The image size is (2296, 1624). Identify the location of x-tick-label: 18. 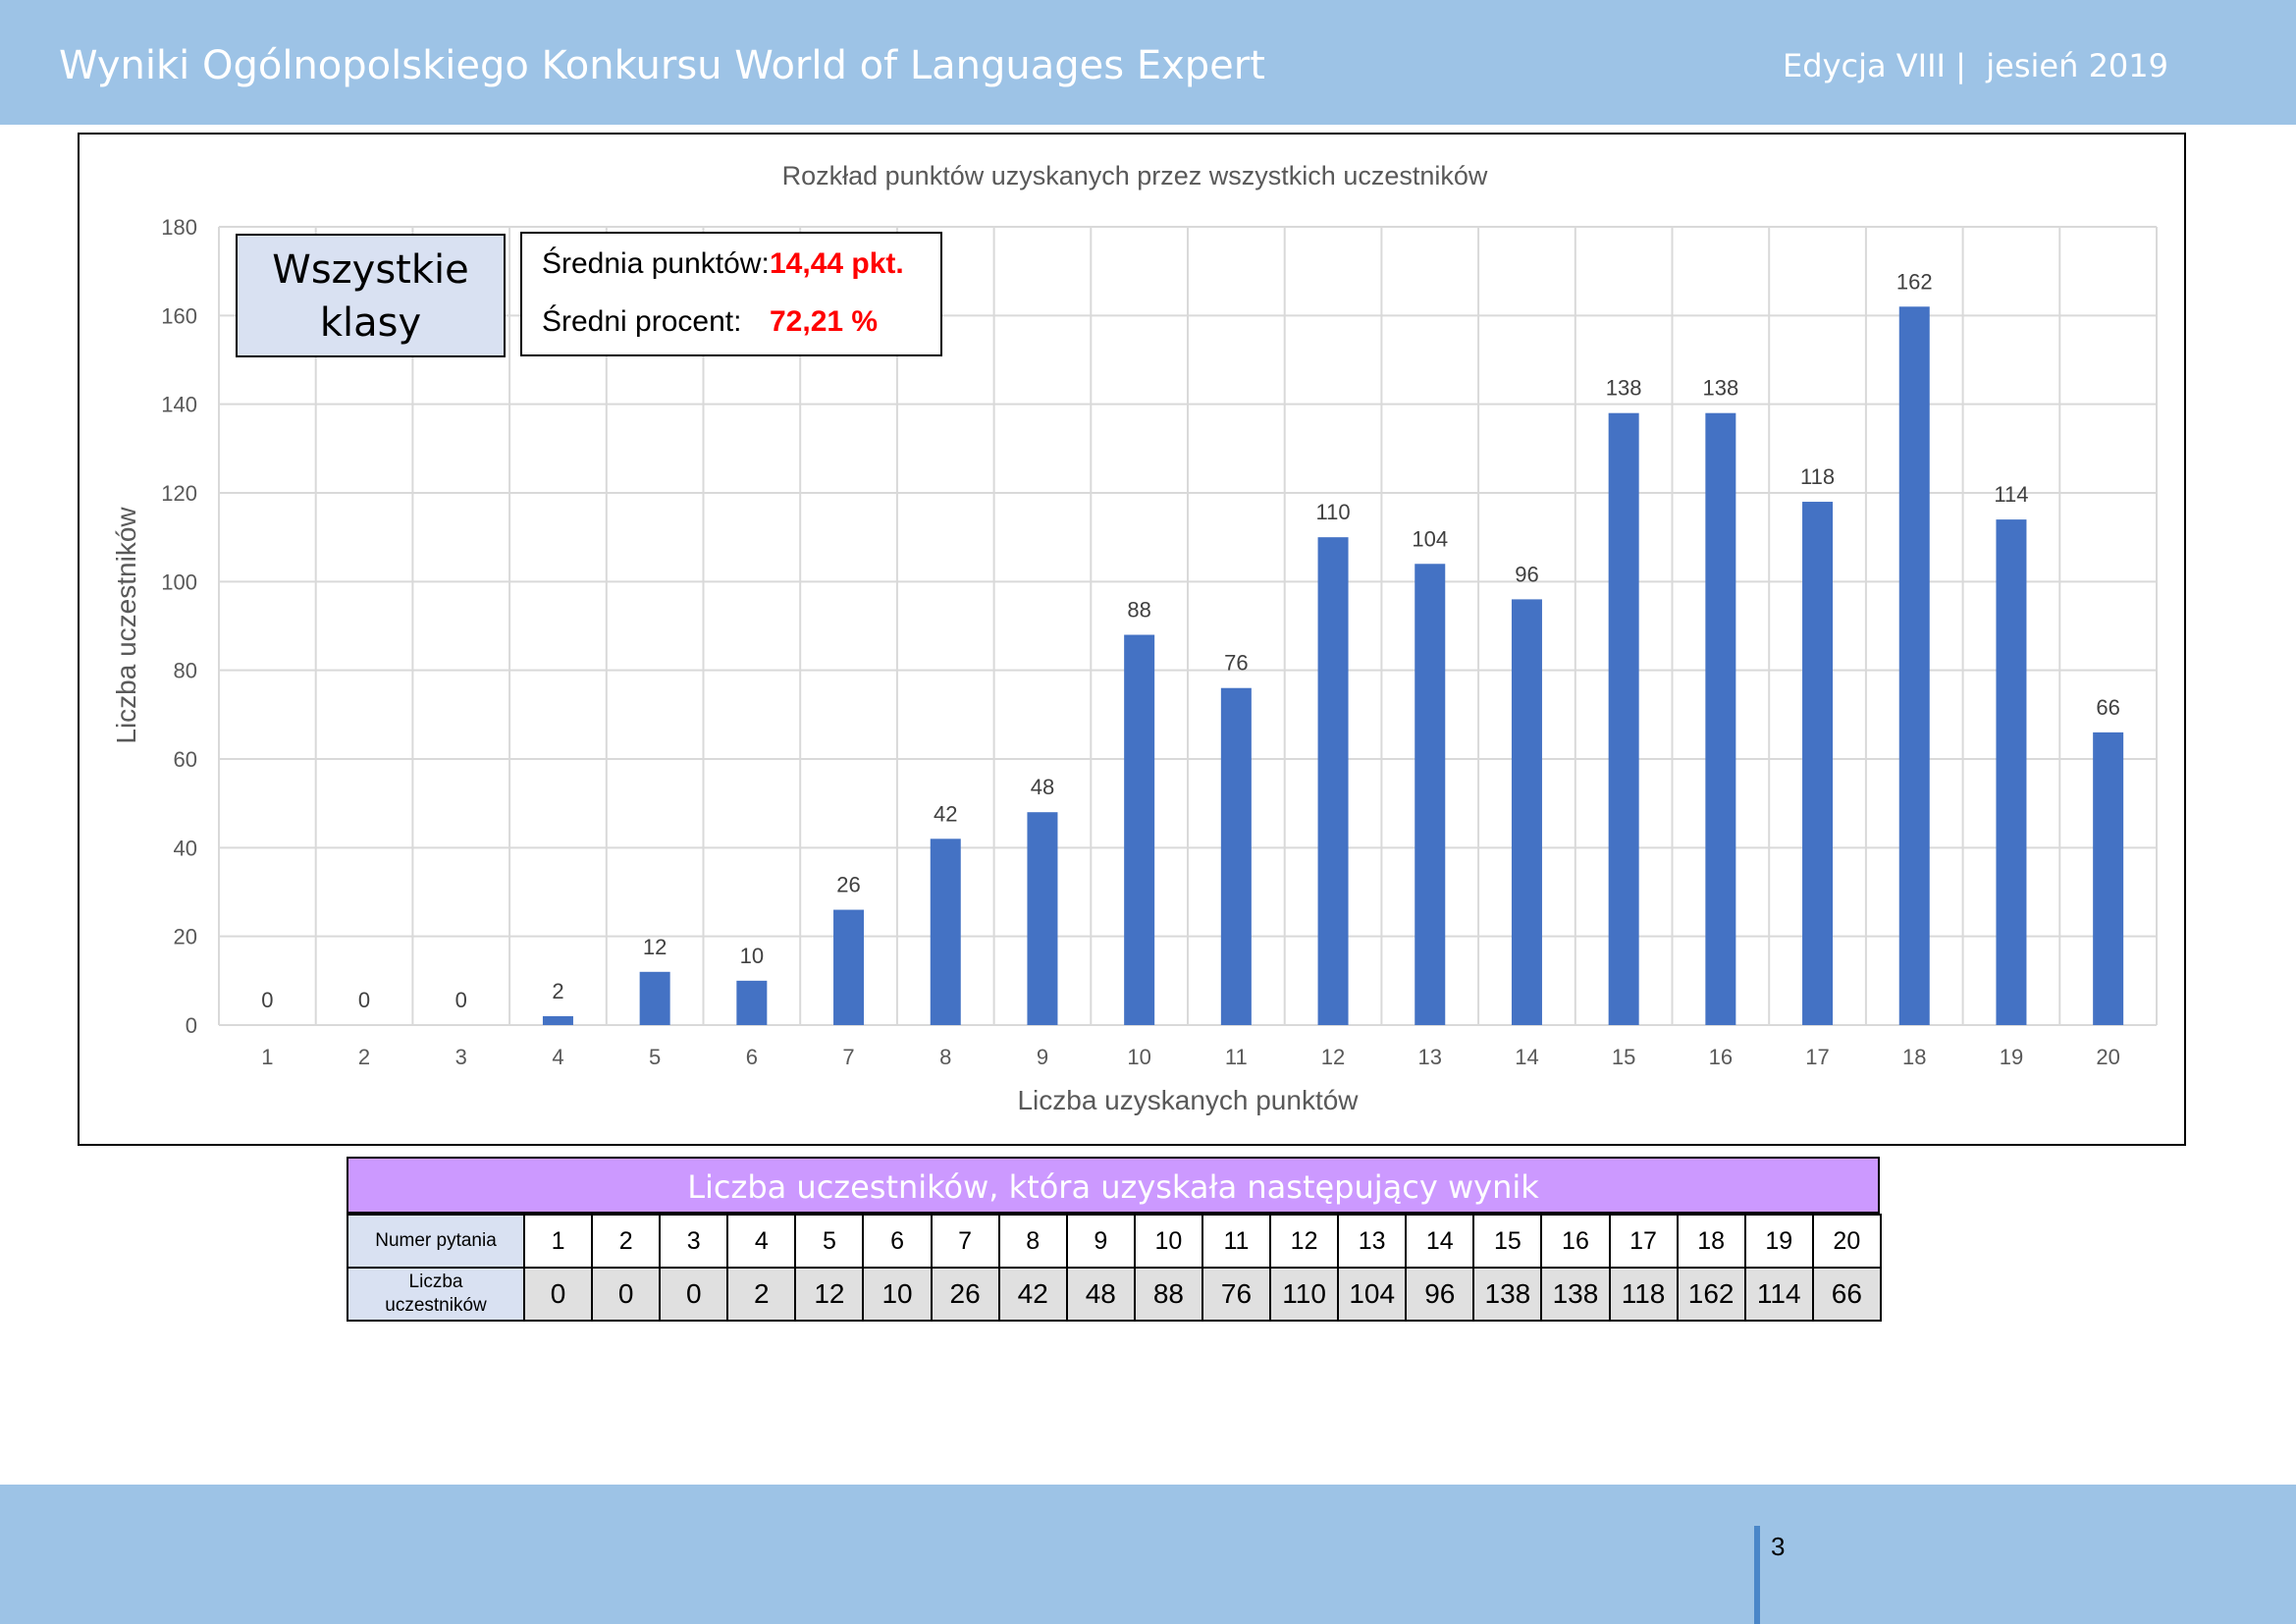
(1914, 1057).